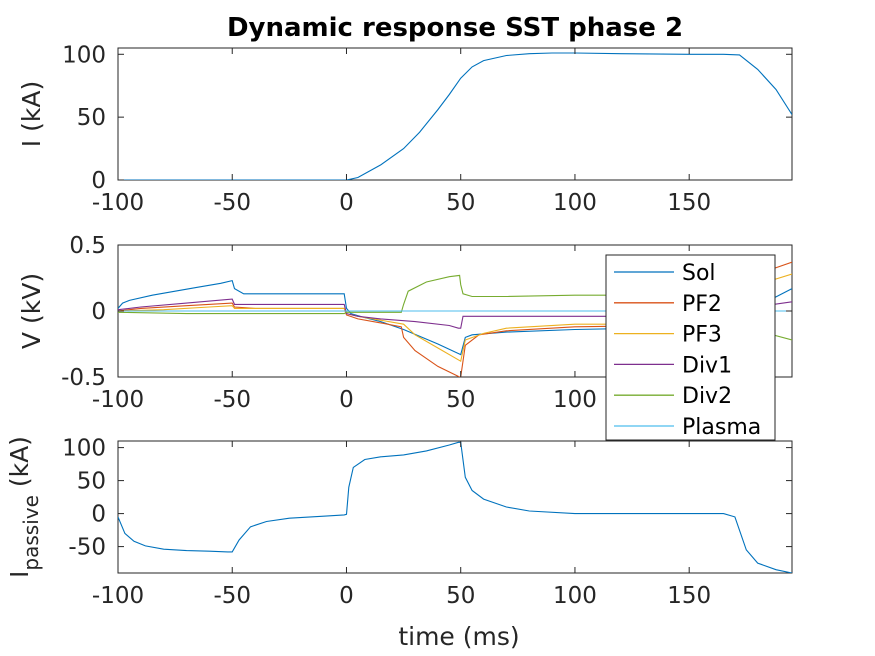 Image resolution: width=875 pixels, height=656 pixels. Describe the element at coordinates (31, 533) in the screenshot. I see `passive-ylabel-sub: passive` at that location.